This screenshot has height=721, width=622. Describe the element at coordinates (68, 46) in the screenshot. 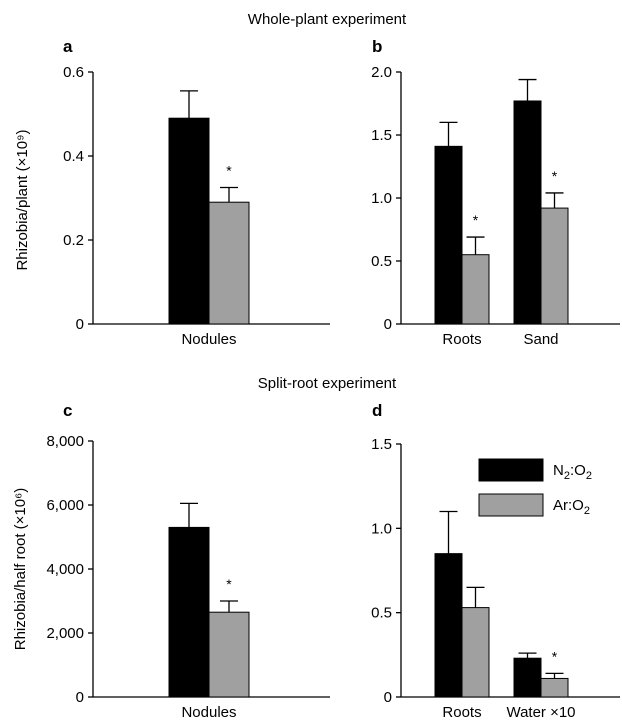

I see `panel-label-a: a` at that location.